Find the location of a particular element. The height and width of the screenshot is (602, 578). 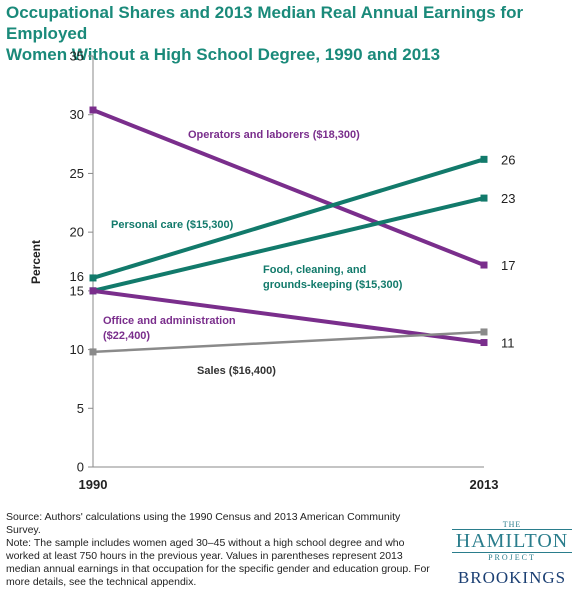

series-label: Sales ($16,400) is located at coordinates (236, 371).